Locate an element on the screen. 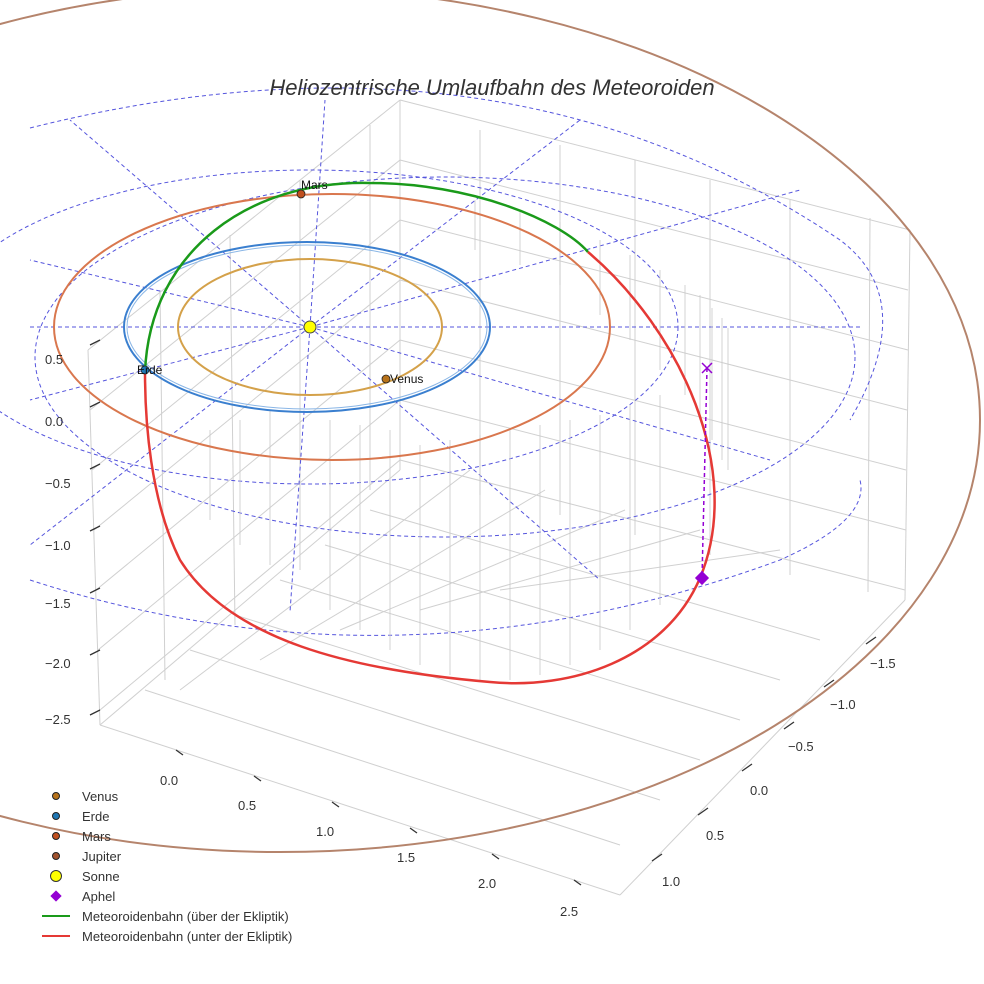 The image size is (984, 984). legend-label: Erde is located at coordinates (96, 816).